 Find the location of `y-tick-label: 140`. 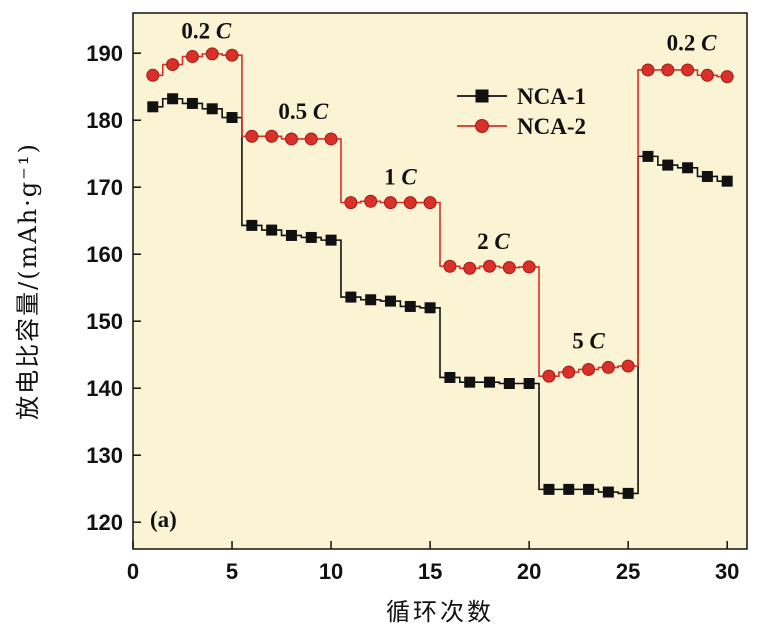

y-tick-label: 140 is located at coordinates (104, 388).